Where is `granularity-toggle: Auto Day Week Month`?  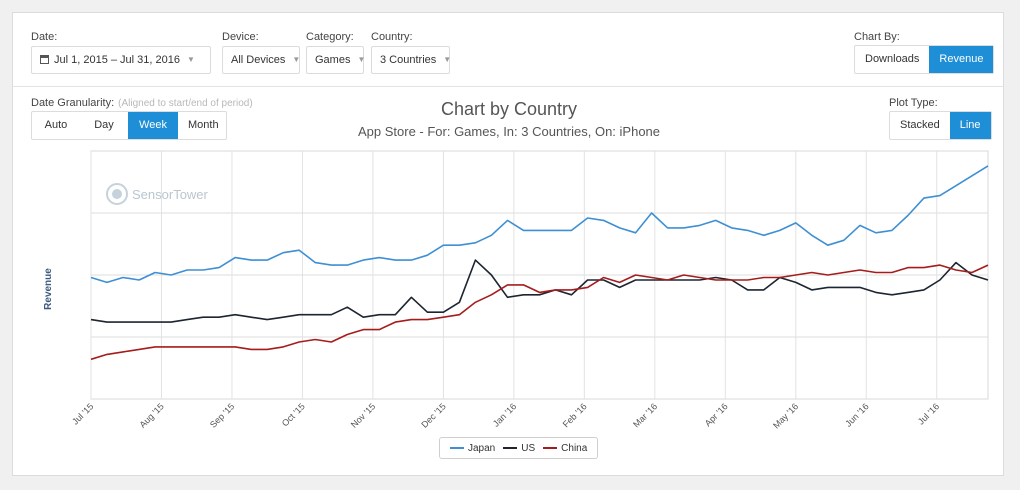 granularity-toggle: Auto Day Week Month is located at coordinates (129, 125).